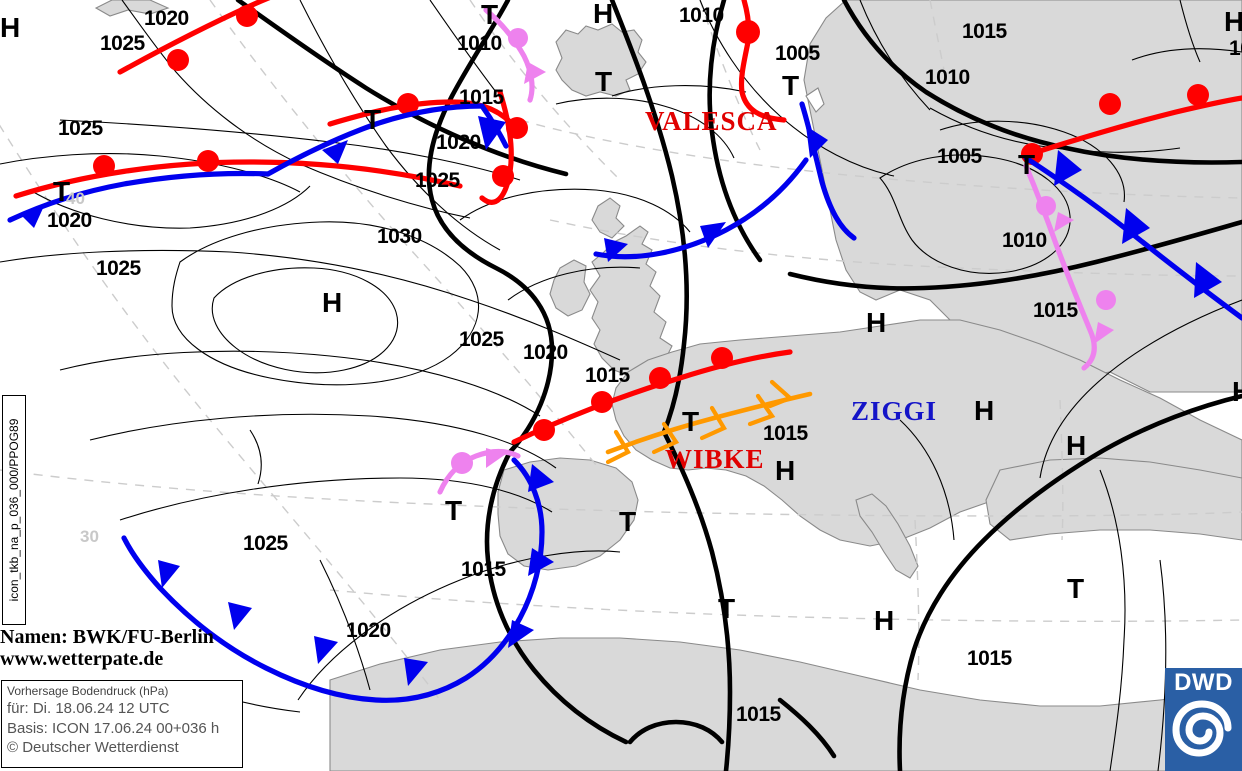  I want to click on isobar-label-1015-25: 1015, so click(989, 658).